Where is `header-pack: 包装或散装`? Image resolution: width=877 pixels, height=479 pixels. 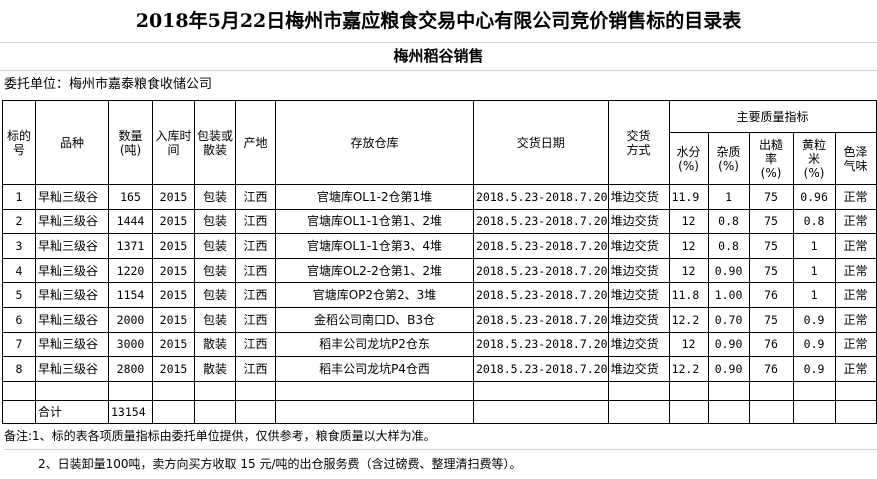 header-pack: 包装或散装 is located at coordinates (215, 142).